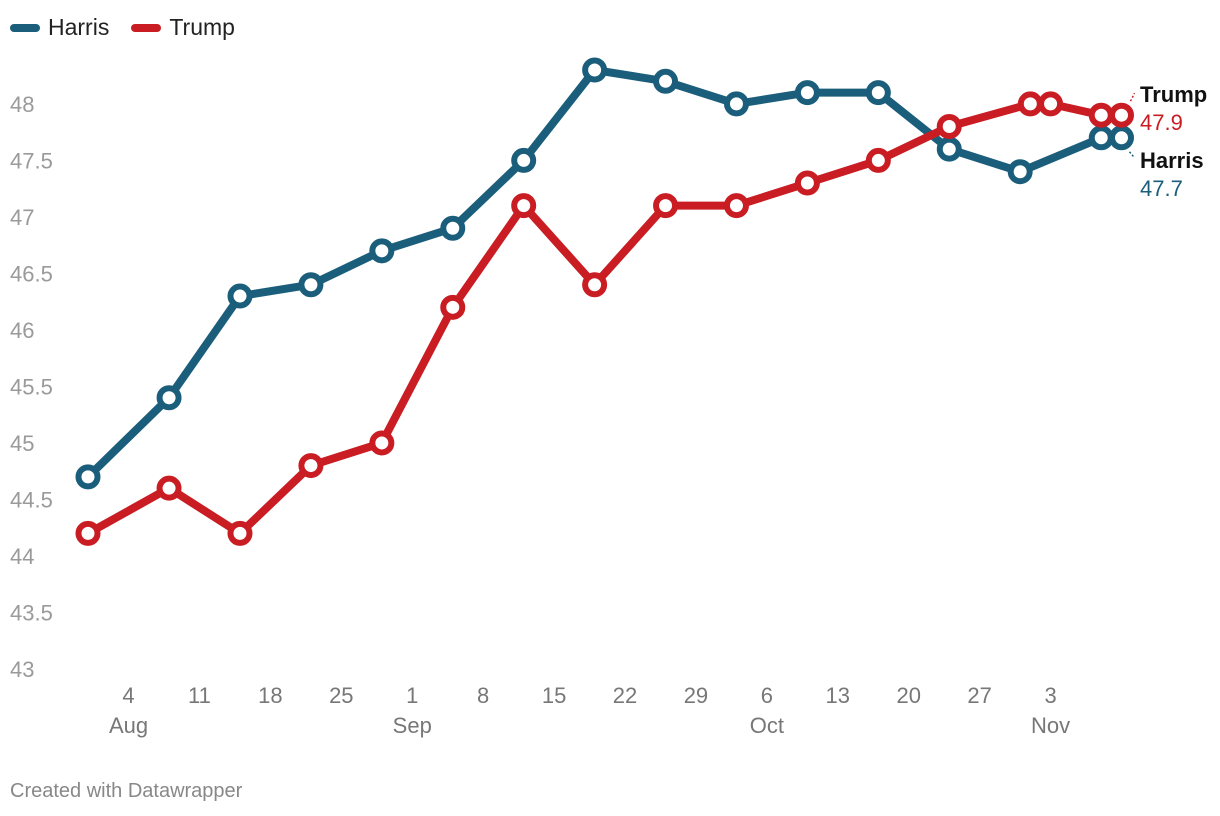  What do you see at coordinates (22, 556) in the screenshot?
I see `y-tick-label: 44` at bounding box center [22, 556].